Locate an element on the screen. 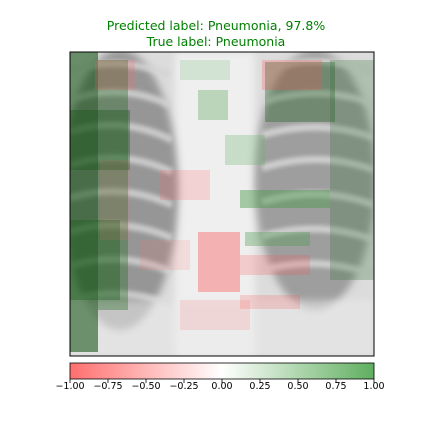 This screenshot has width=432, height=432. colorbar-tick-label: 0.00 is located at coordinates (222, 386).